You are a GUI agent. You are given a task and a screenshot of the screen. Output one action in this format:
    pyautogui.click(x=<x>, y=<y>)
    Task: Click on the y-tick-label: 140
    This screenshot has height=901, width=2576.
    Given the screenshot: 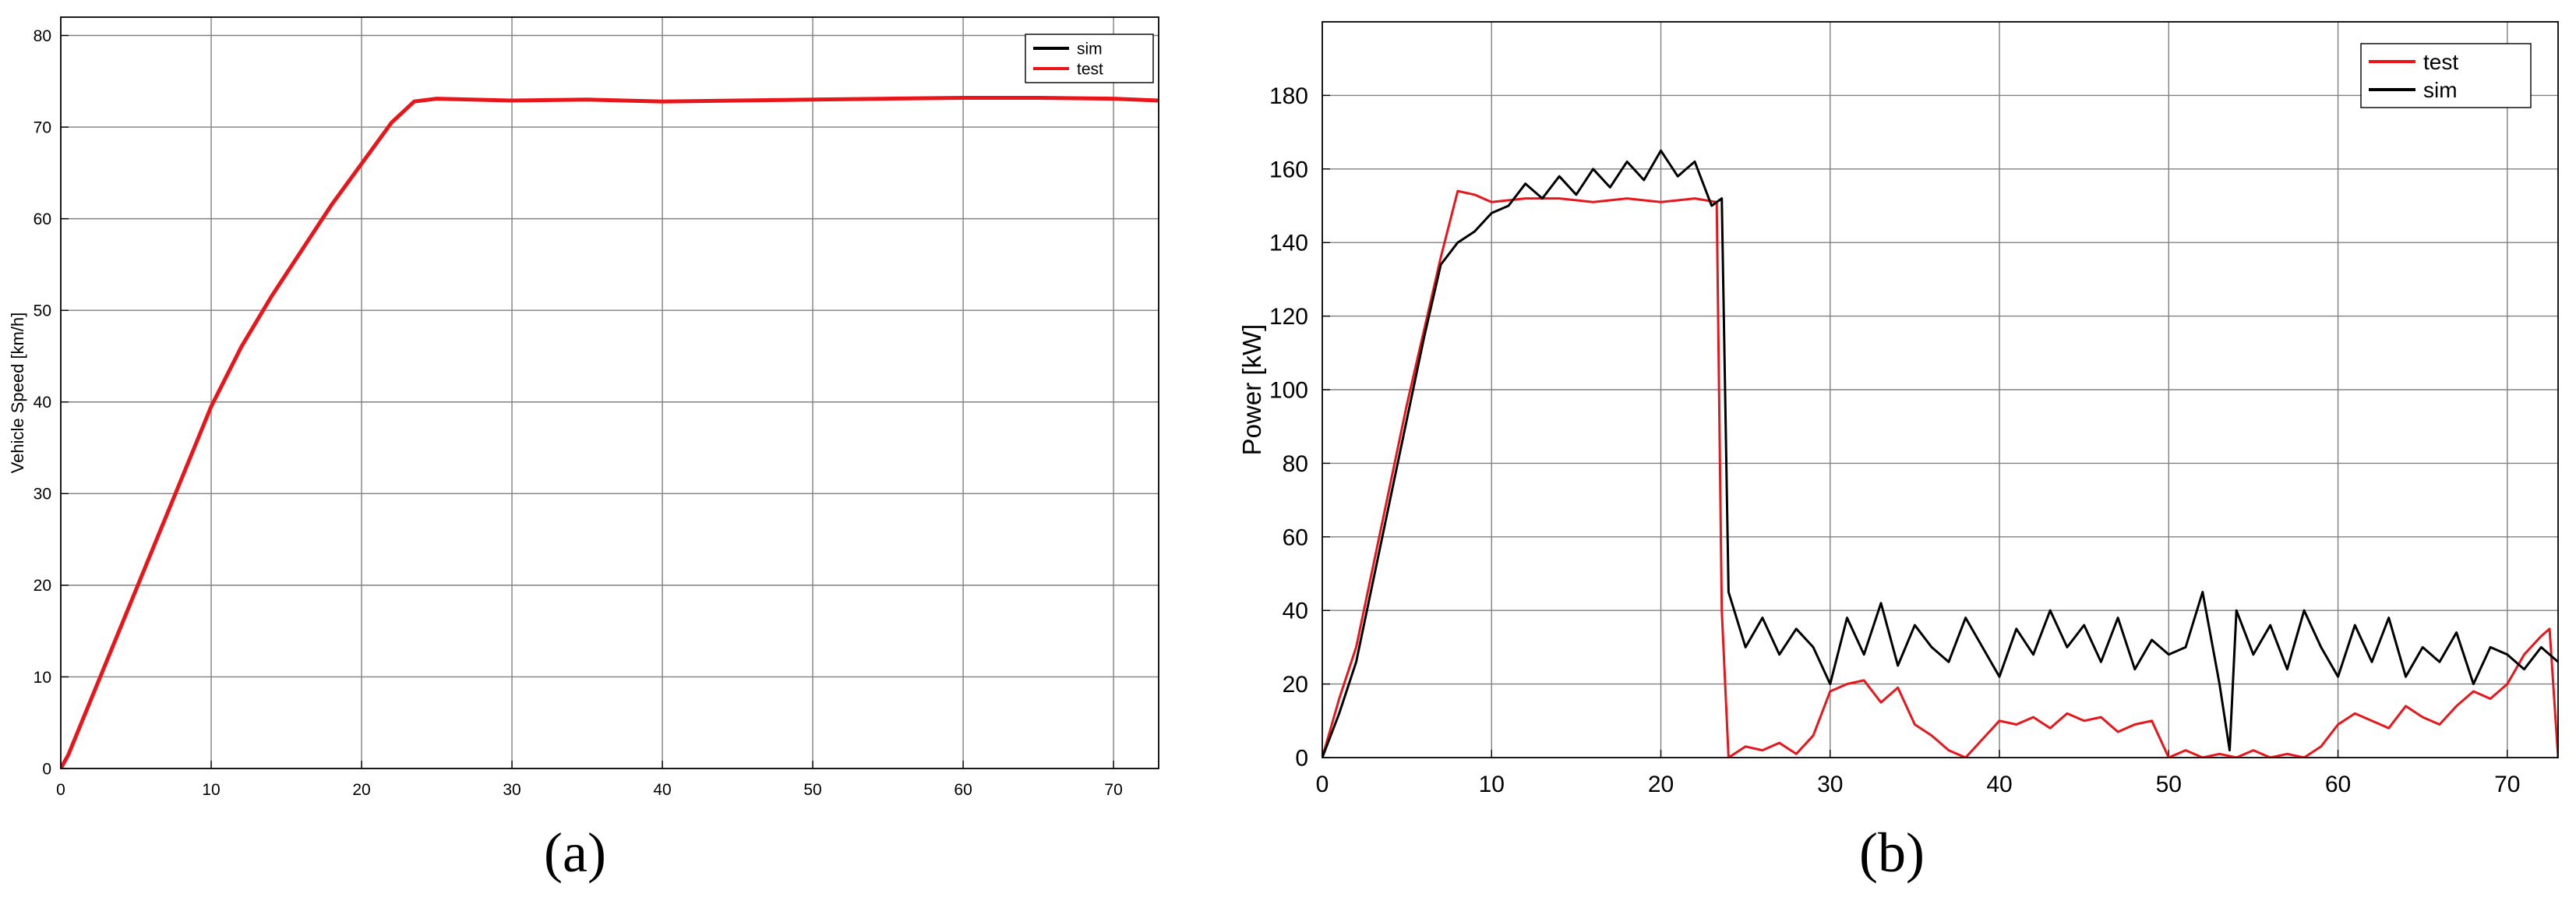 What is the action you would take?
    pyautogui.click(x=1288, y=243)
    